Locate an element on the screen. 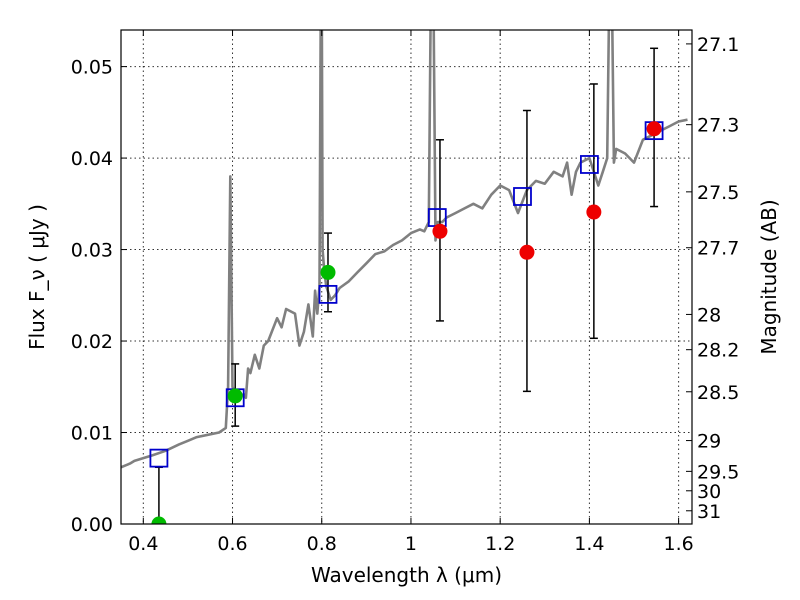 This screenshot has height=600, width=800. y2-tick-label: 29.5 is located at coordinates (718, 472).